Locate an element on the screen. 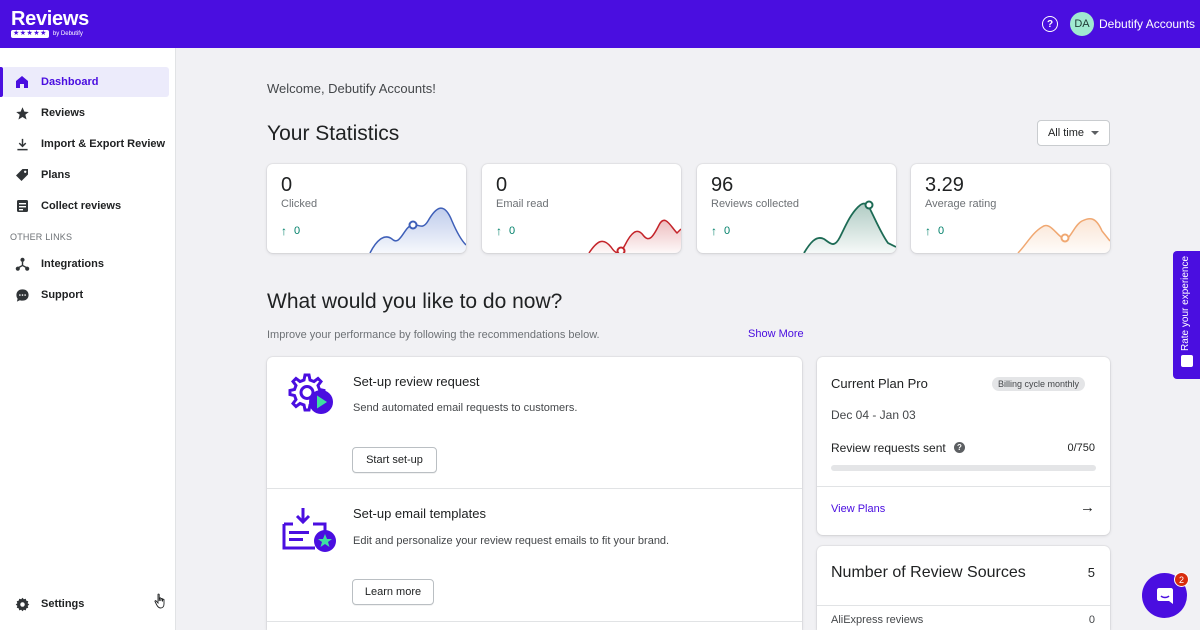  sidebar-item-label: Collect reviews is located at coordinates (81, 206).